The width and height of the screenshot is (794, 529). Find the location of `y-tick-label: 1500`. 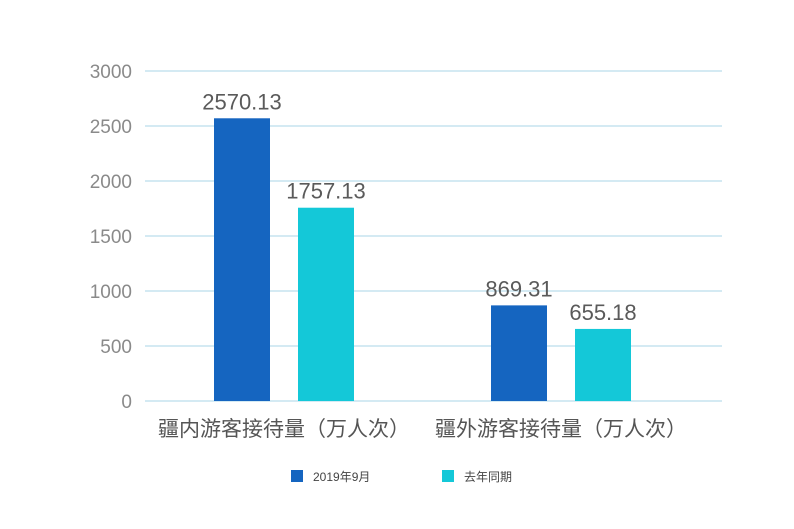

y-tick-label: 1500 is located at coordinates (111, 237).